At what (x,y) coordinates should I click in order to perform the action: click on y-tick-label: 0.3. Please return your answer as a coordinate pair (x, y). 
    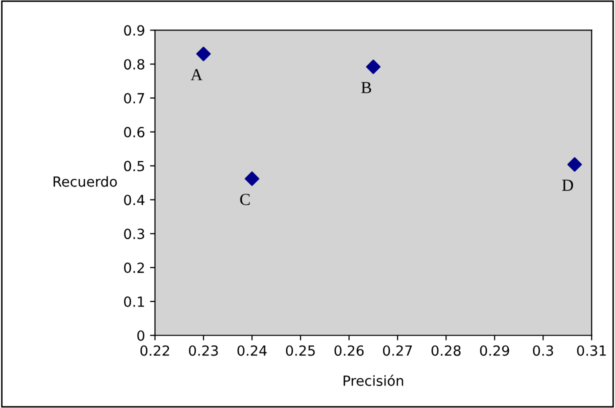
    Looking at the image, I should click on (134, 234).